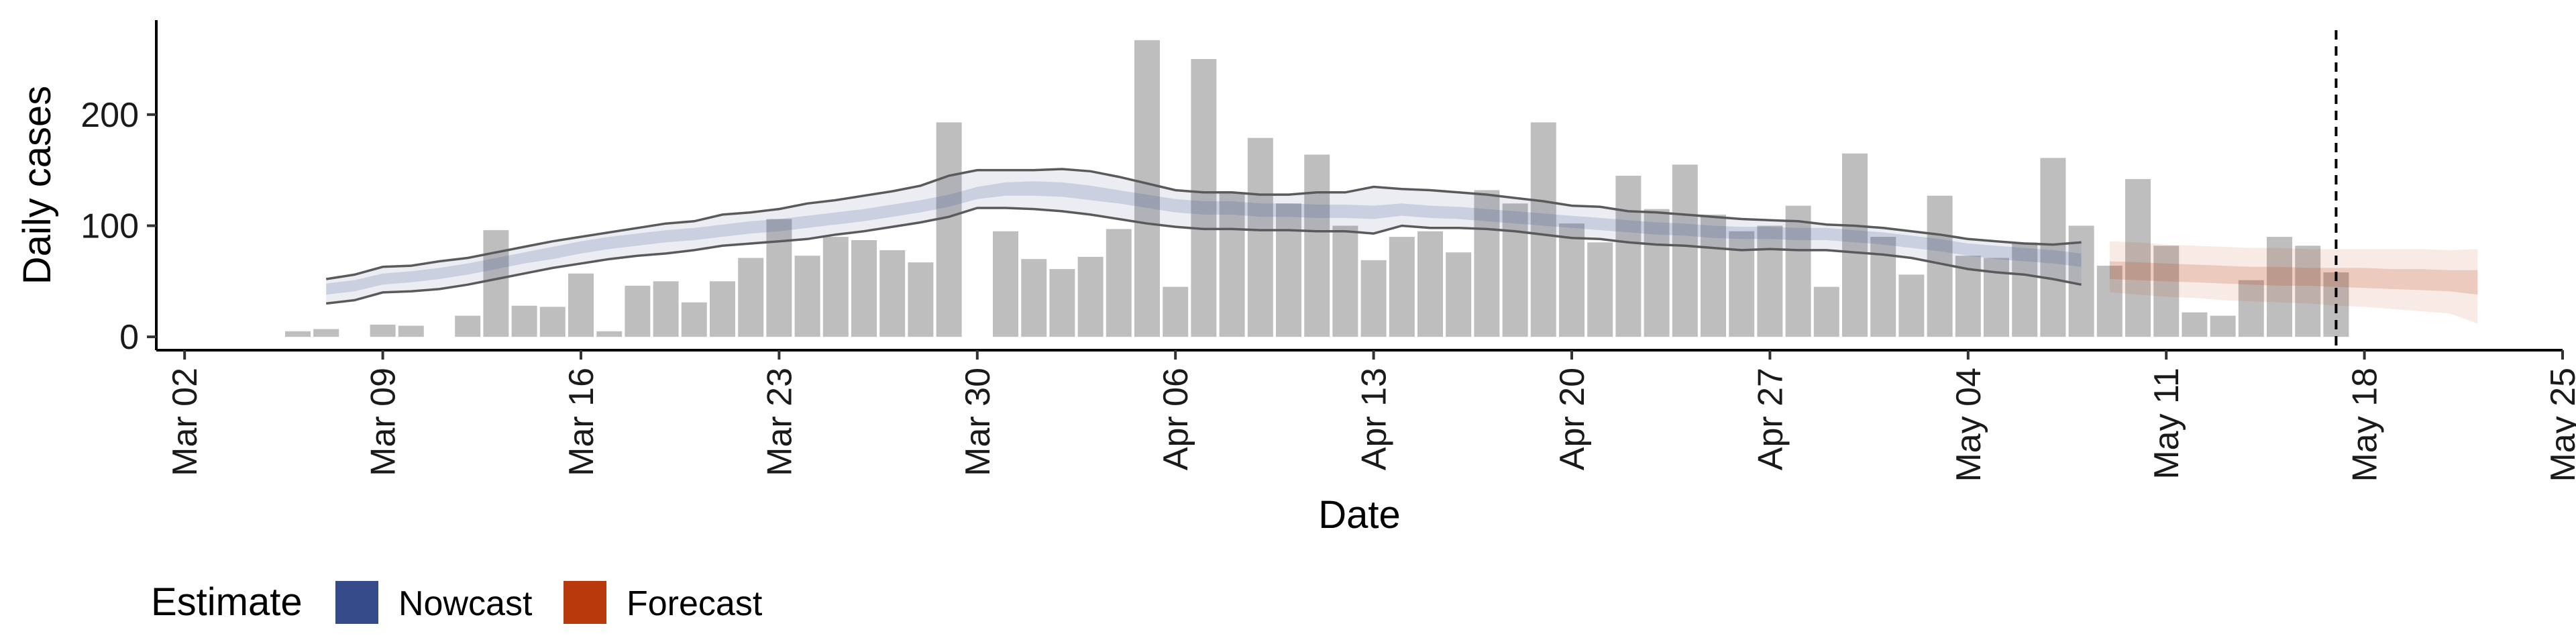 Image resolution: width=2576 pixels, height=644 pixels. Describe the element at coordinates (585, 602) in the screenshot. I see `legend-swatch-forecast` at that location.